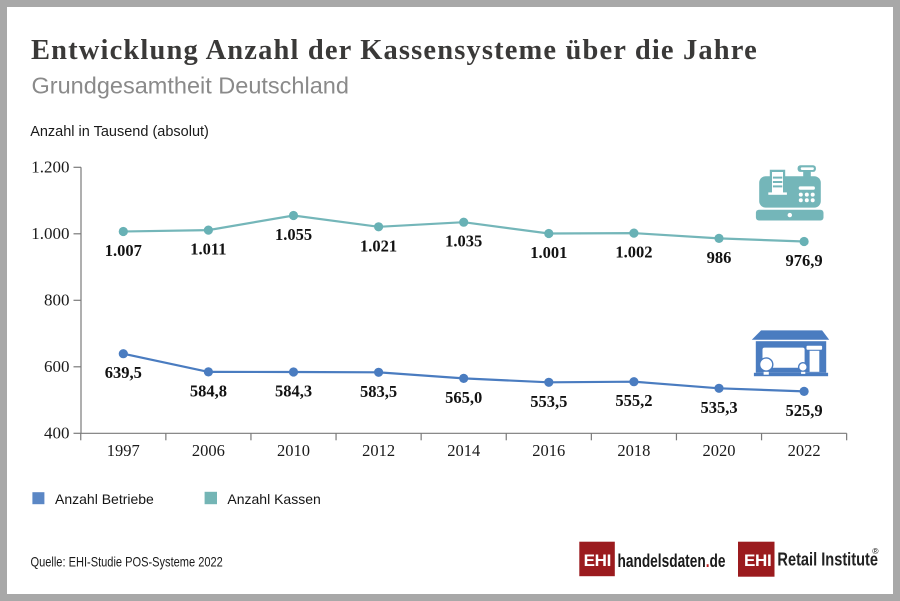  Describe the element at coordinates (293, 234) in the screenshot. I see `svg-text: 1.055` at that location.